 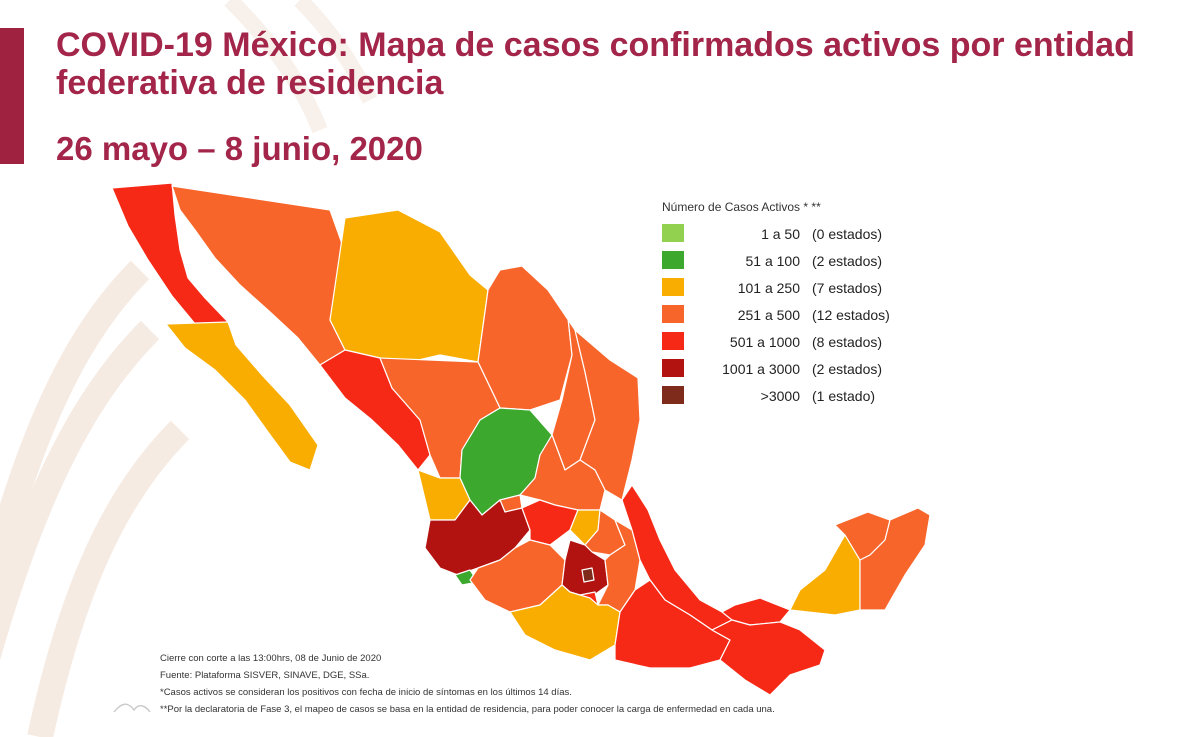 What do you see at coordinates (802, 368) in the screenshot?
I see `legend-item: 1001 a 3000 (2 estados)` at bounding box center [802, 368].